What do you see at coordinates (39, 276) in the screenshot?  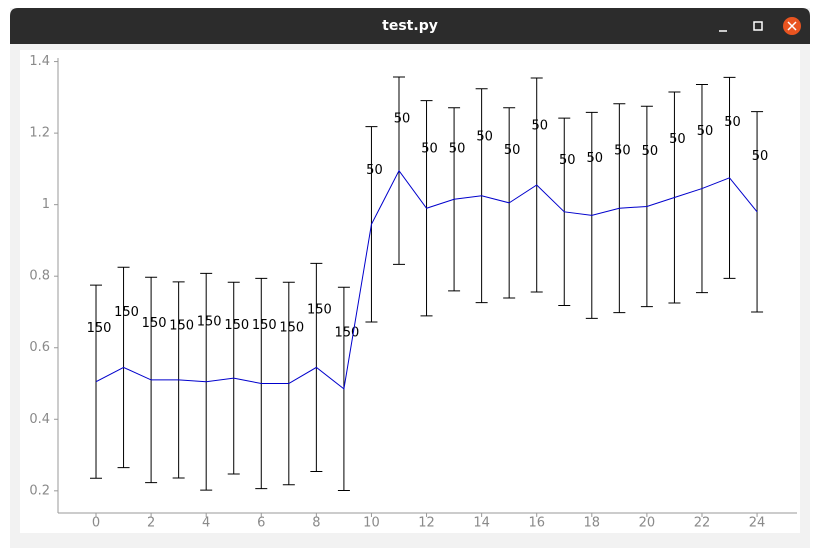 I see `y-tick-label: 0.8` at bounding box center [39, 276].